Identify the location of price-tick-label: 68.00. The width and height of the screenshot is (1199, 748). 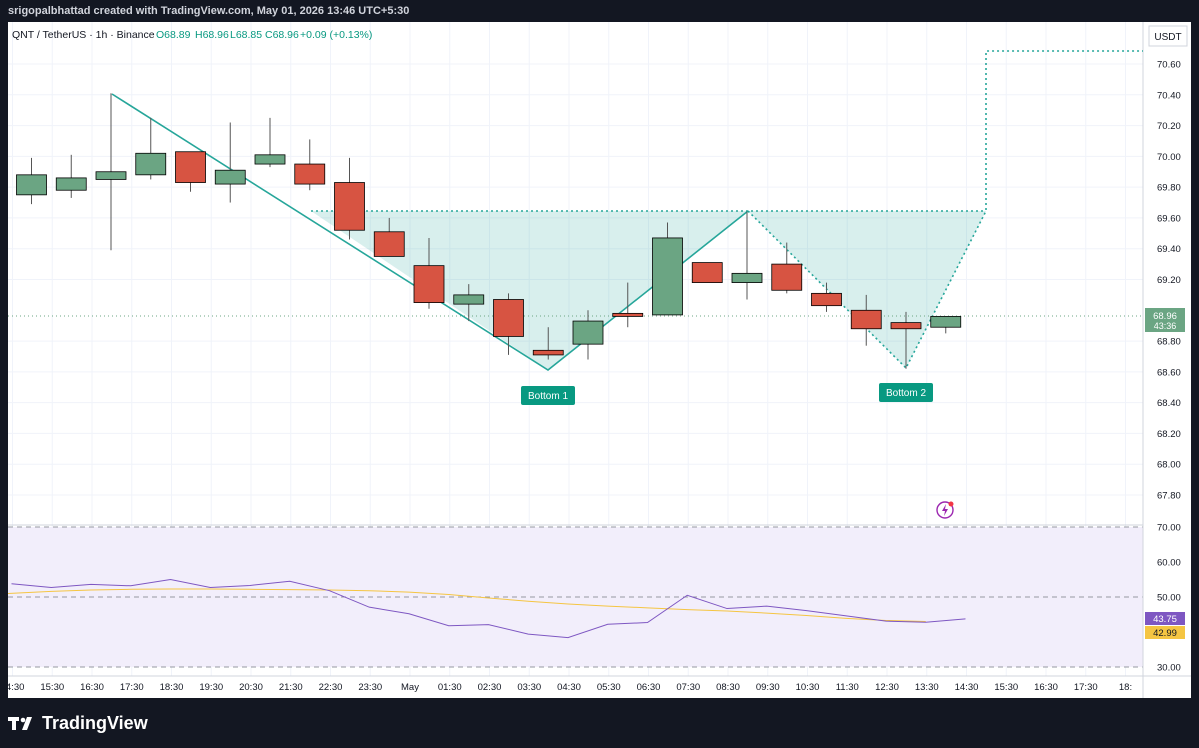
(1169, 465).